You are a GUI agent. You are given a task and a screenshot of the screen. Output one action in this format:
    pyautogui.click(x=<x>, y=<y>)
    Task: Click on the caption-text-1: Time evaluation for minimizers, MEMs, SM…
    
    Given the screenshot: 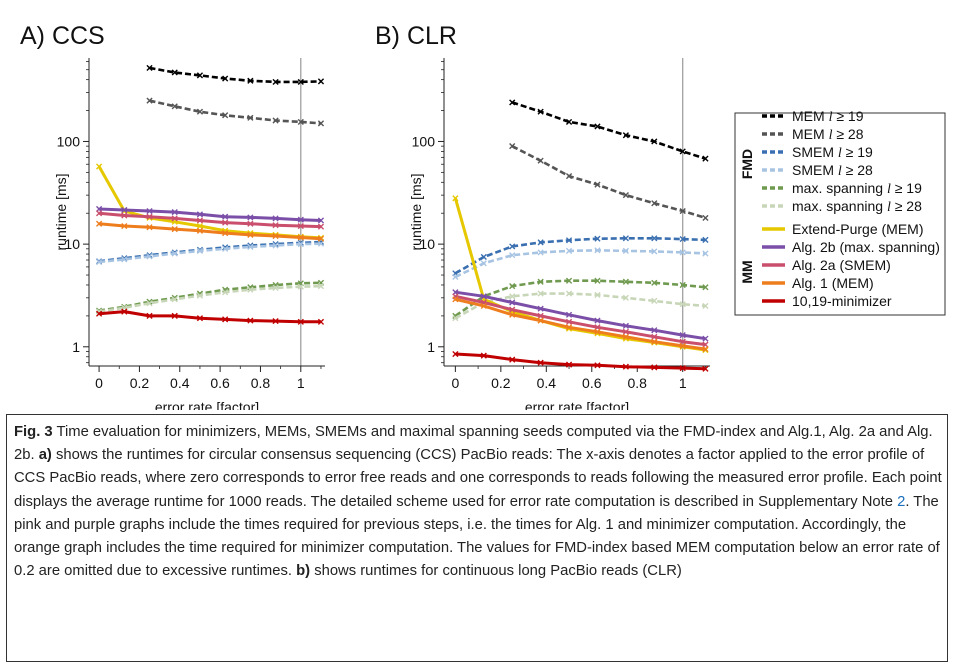 What is the action you would take?
    pyautogui.click(x=473, y=444)
    